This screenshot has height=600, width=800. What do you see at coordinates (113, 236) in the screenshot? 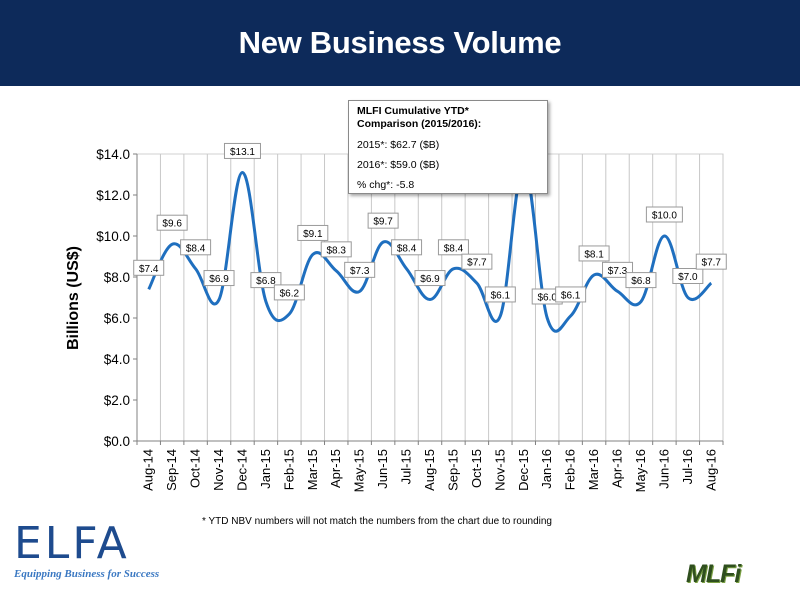
I see `y-tick-label: $10.0` at bounding box center [113, 236].